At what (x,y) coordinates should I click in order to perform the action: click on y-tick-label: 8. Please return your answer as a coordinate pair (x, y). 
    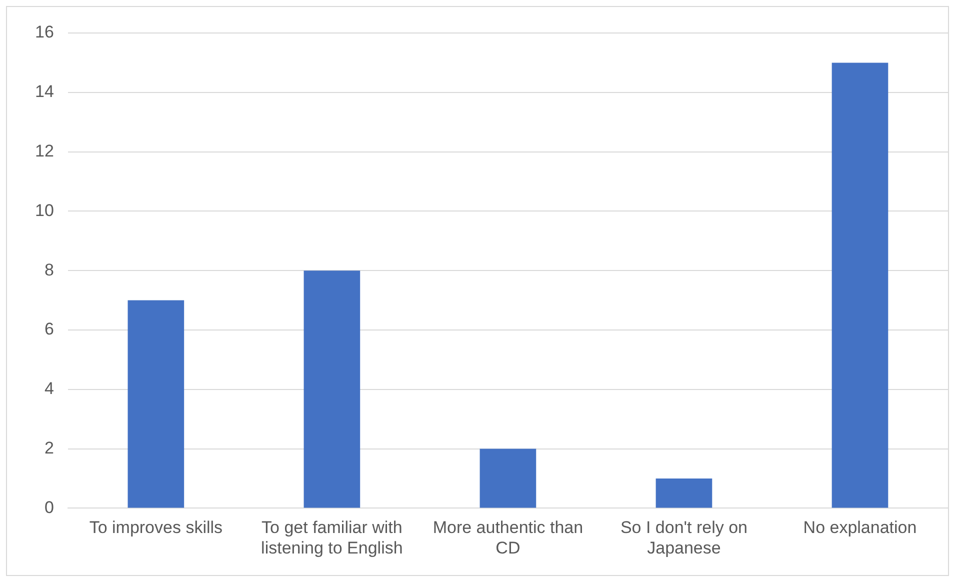
    Looking at the image, I should click on (49, 270).